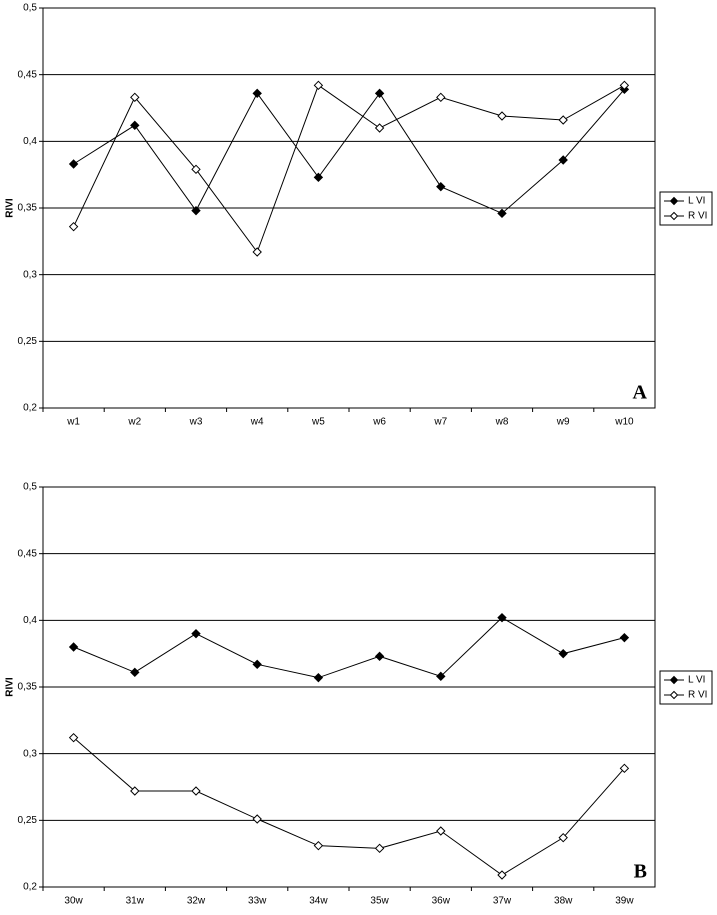  I want to click on x-tick-label: w4, so click(257, 422).